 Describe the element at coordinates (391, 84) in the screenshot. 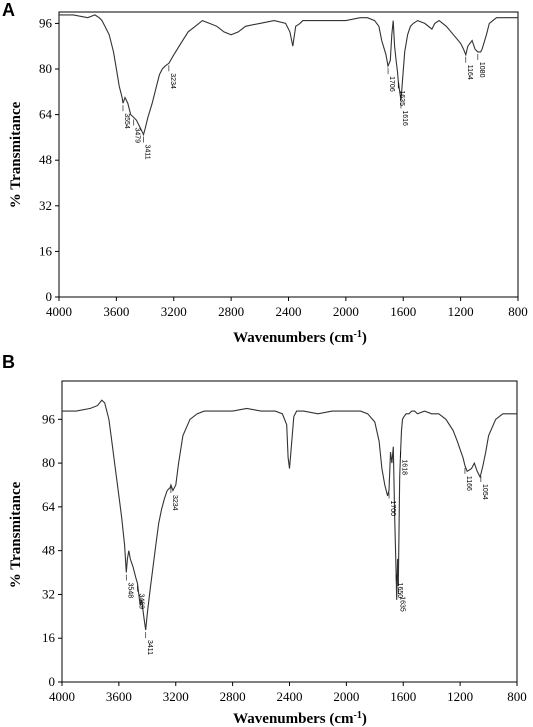

I see `peak-label: 1706` at that location.